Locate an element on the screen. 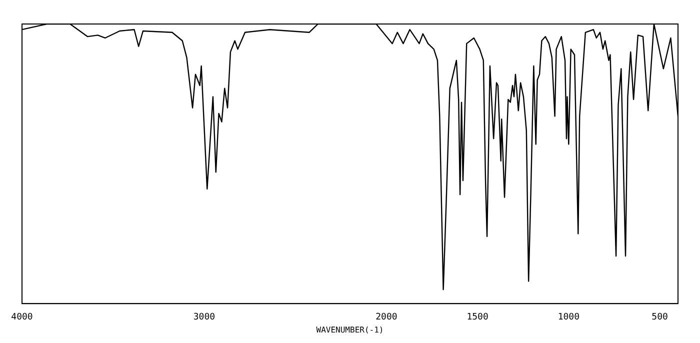 This screenshot has height=343, width=700. x-axis-title: WAVENUMBER(-1) is located at coordinates (350, 329).